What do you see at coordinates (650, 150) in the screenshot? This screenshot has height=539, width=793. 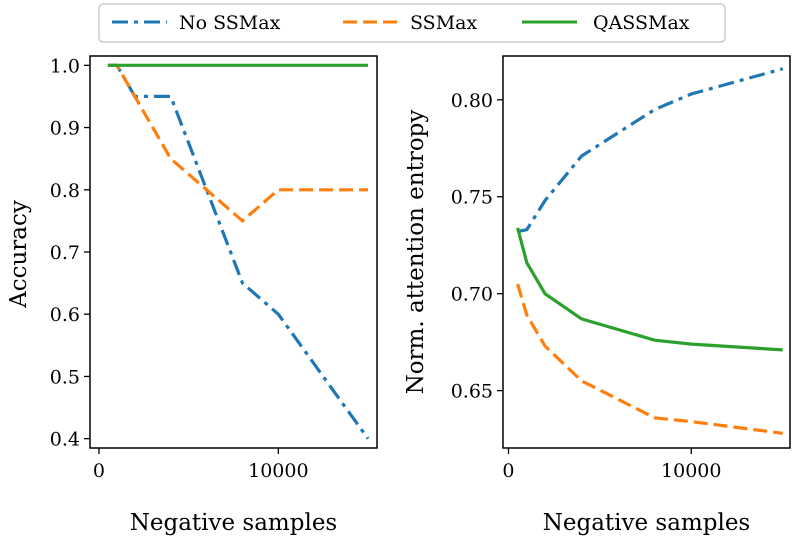 I see `entropy-series-no-ssmax` at bounding box center [650, 150].